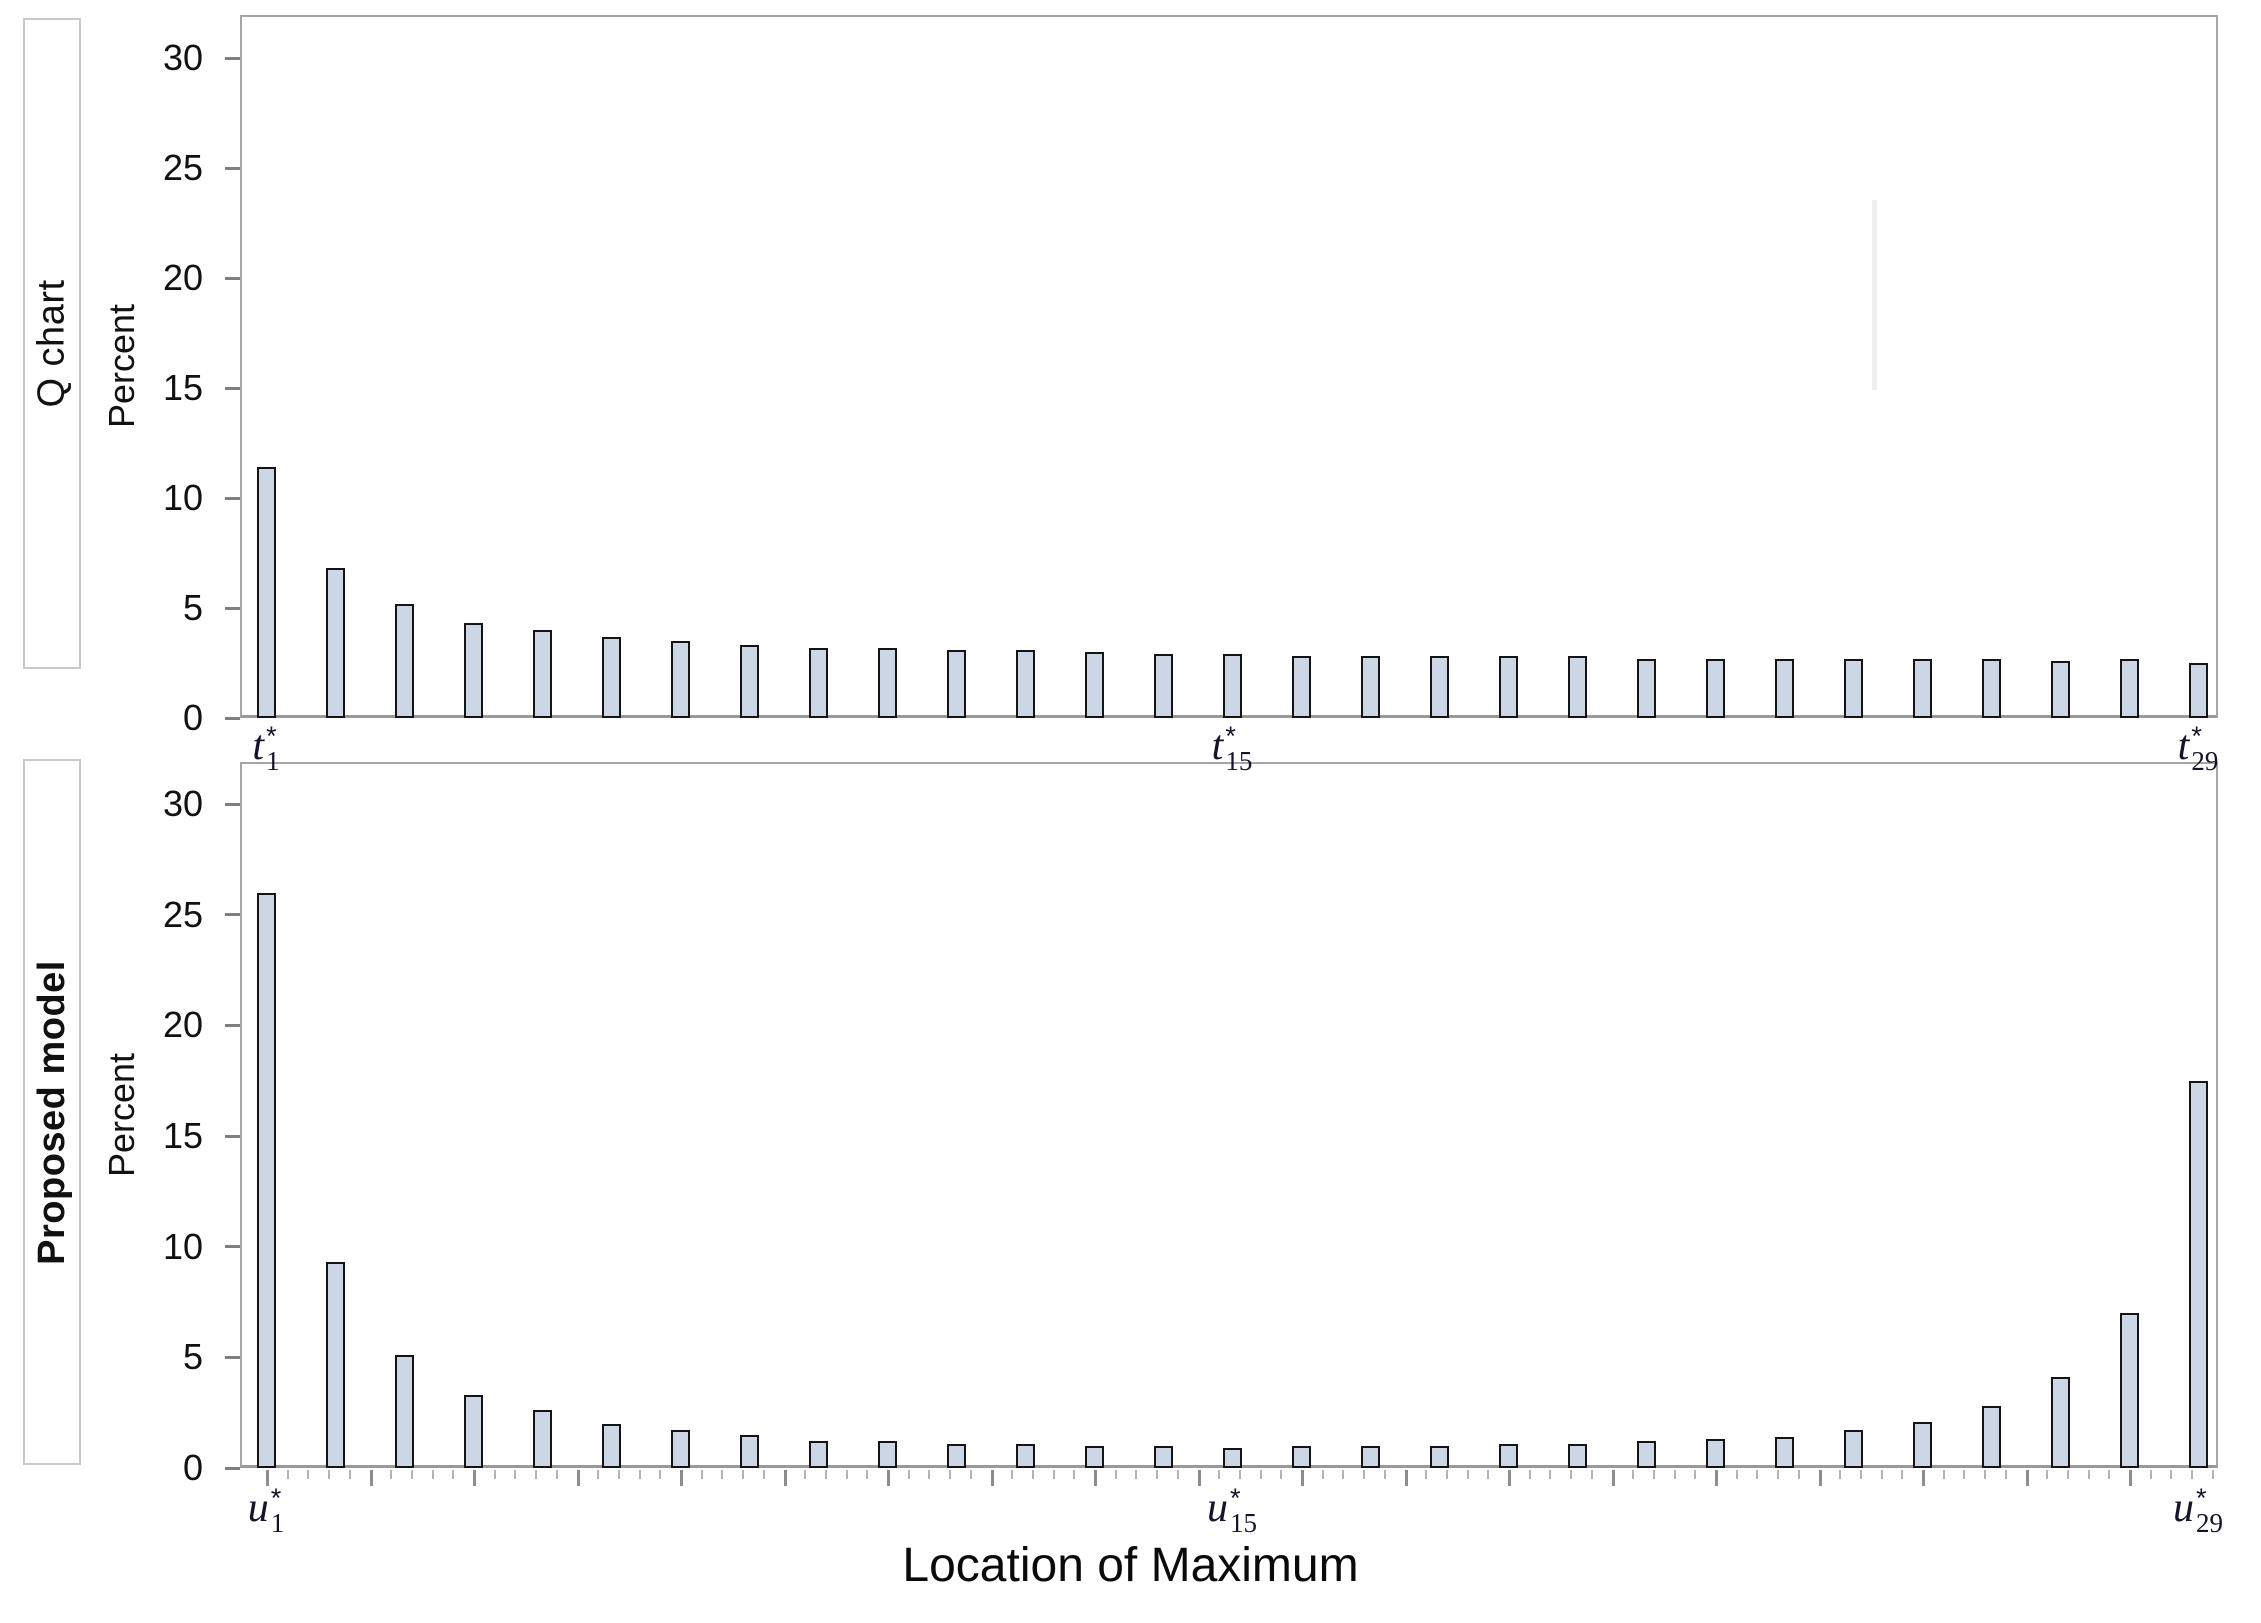 Image resolution: width=2261 pixels, height=1623 pixels. I want to click on y-tick-label: 20, so click(182, 1025).